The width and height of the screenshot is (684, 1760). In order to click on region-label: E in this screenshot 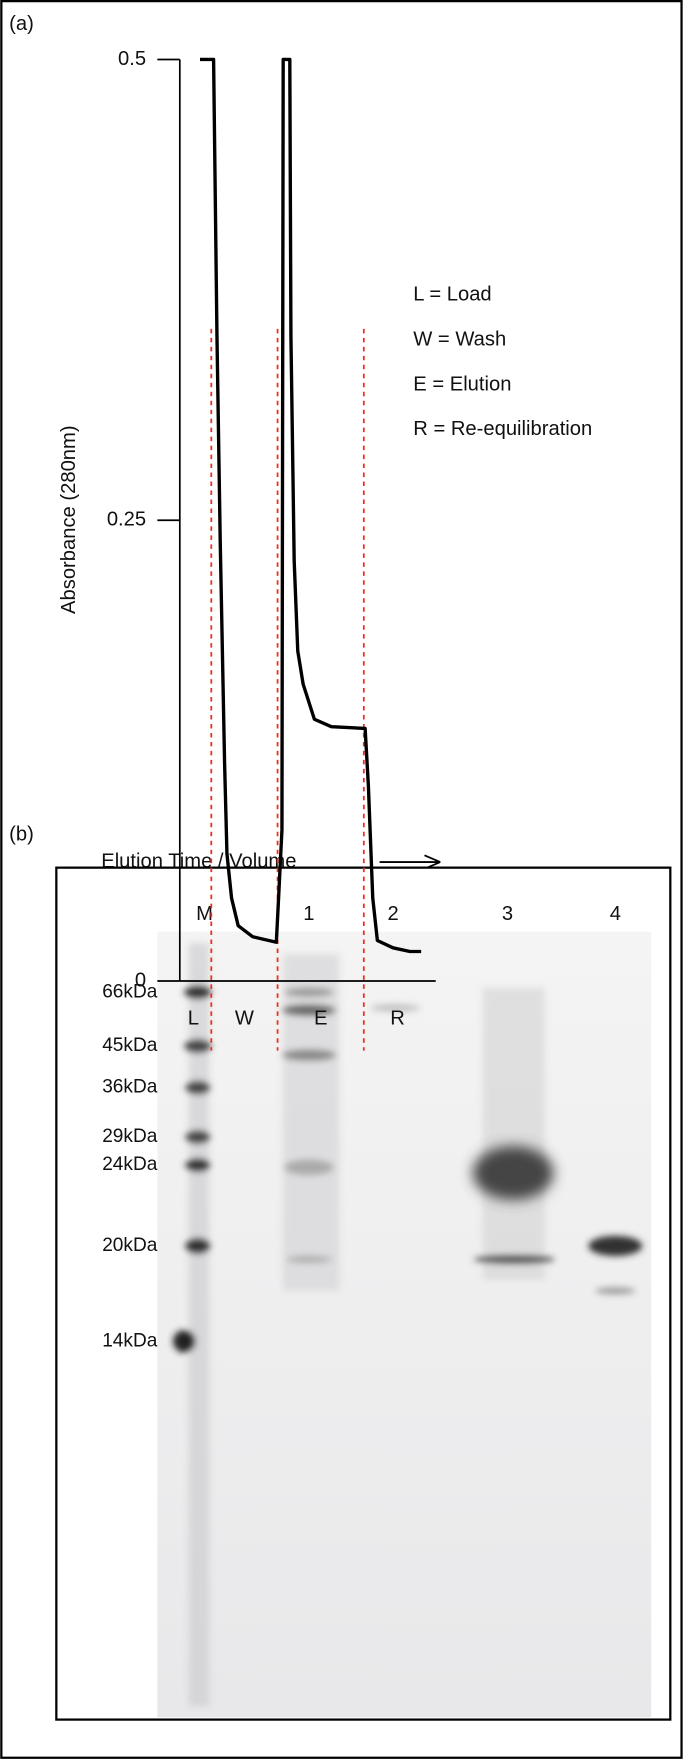, I will do `click(320, 1019)`.